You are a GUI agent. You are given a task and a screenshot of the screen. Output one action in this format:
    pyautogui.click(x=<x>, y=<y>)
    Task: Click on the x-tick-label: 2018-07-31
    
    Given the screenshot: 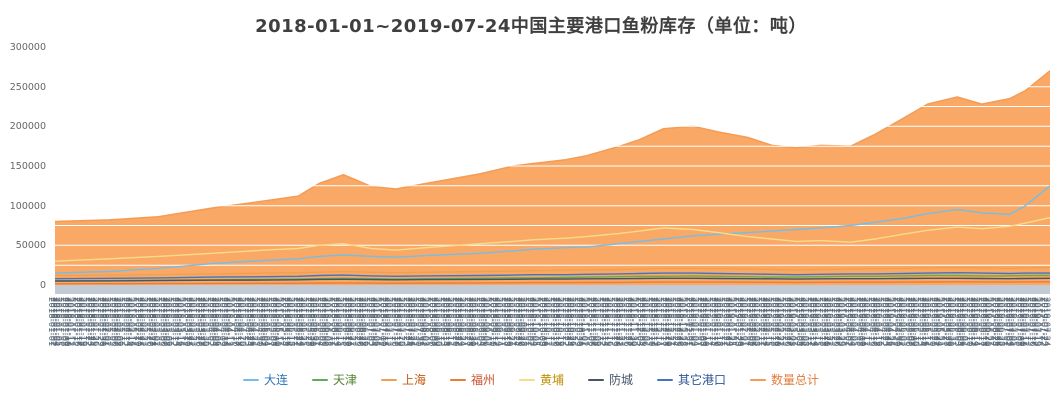 What is the action you would take?
    pyautogui.click(x=420, y=322)
    